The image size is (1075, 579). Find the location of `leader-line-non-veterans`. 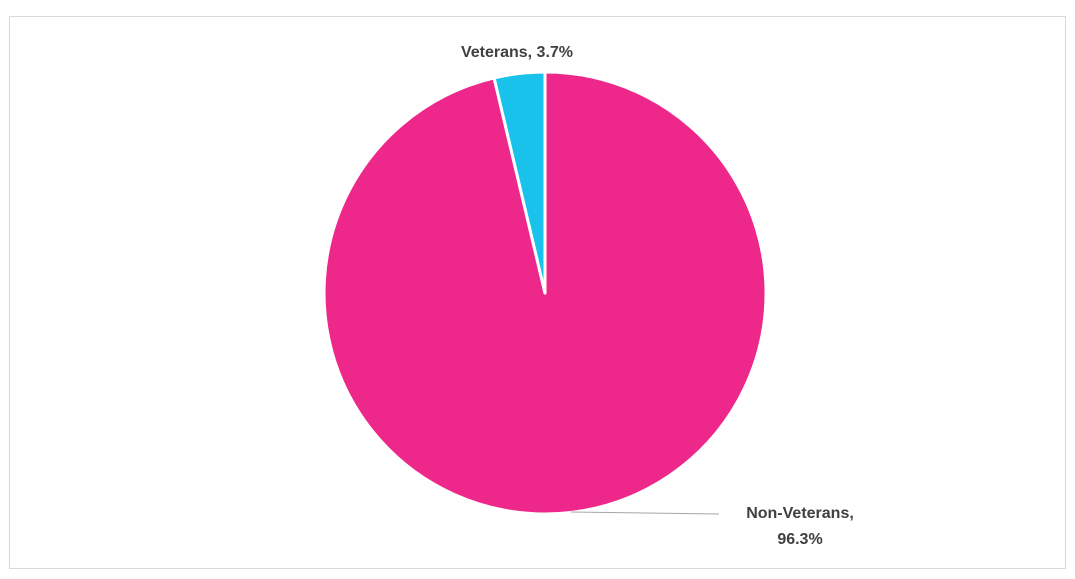

leader-line-non-veterans is located at coordinates (645, 513).